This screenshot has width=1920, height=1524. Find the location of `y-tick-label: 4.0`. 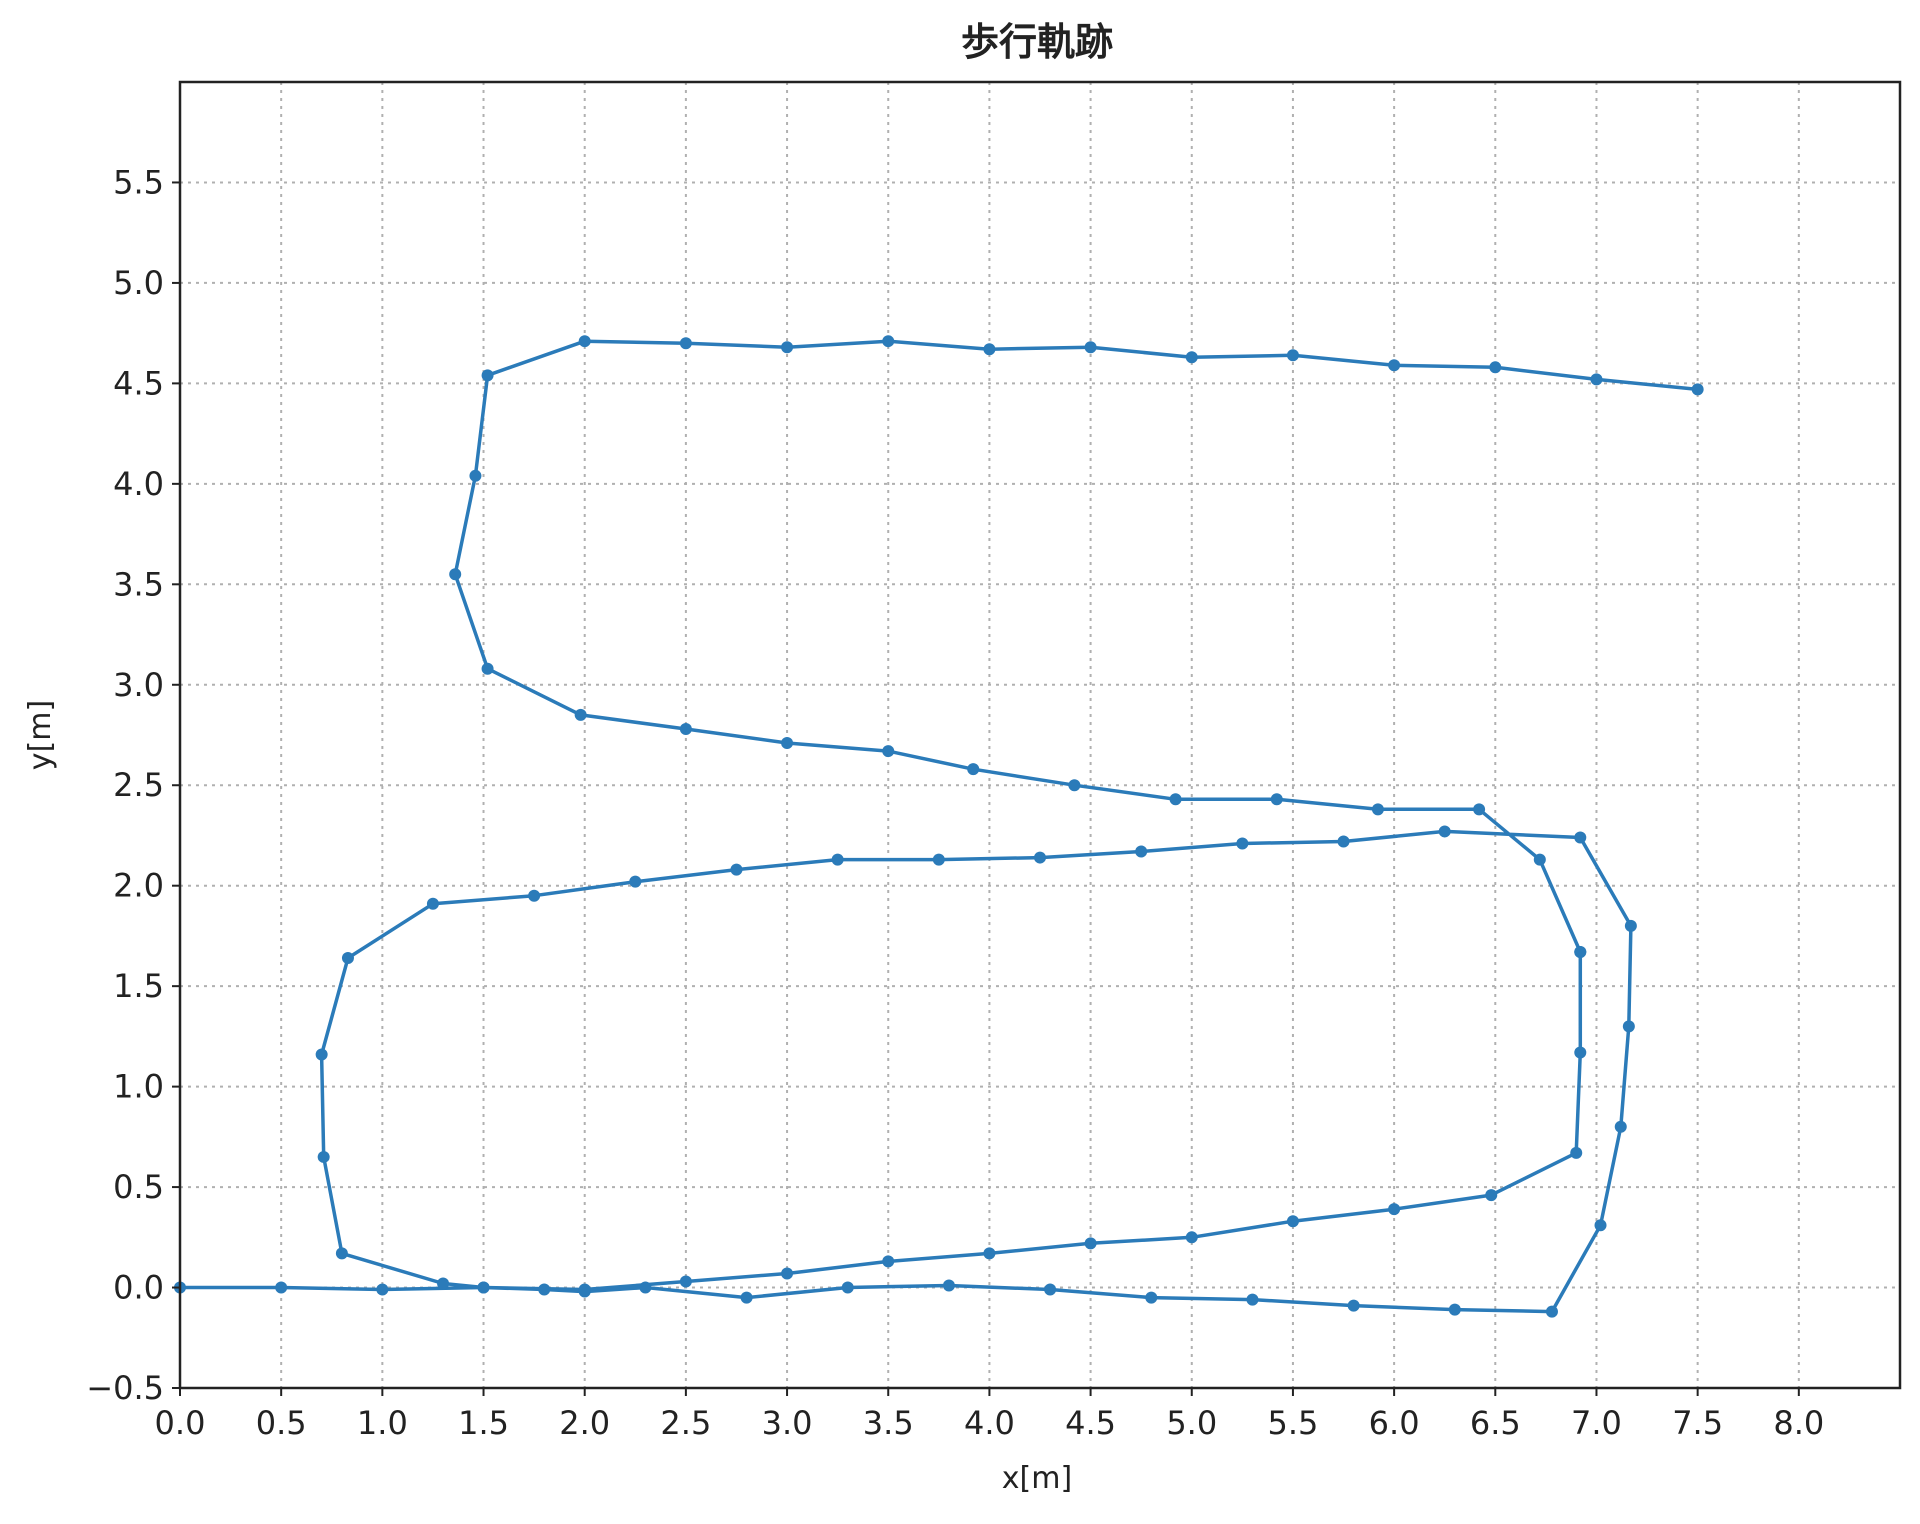

y-tick-label: 4.0 is located at coordinates (138, 484).